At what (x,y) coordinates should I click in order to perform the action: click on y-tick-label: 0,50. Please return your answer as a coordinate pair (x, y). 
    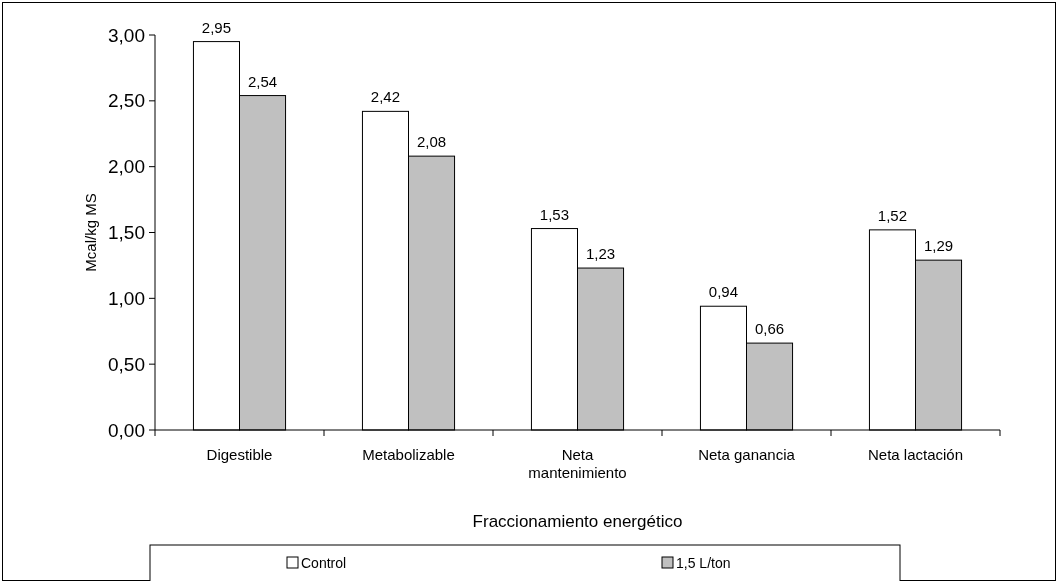
    Looking at the image, I should click on (126, 364).